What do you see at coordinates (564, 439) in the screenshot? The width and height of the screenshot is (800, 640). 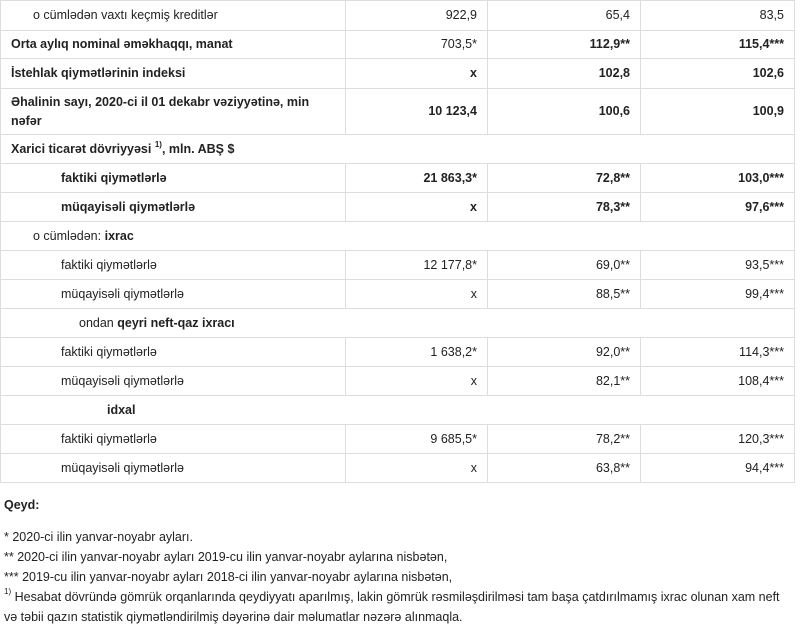 I see `value-cell: 78,2**` at bounding box center [564, 439].